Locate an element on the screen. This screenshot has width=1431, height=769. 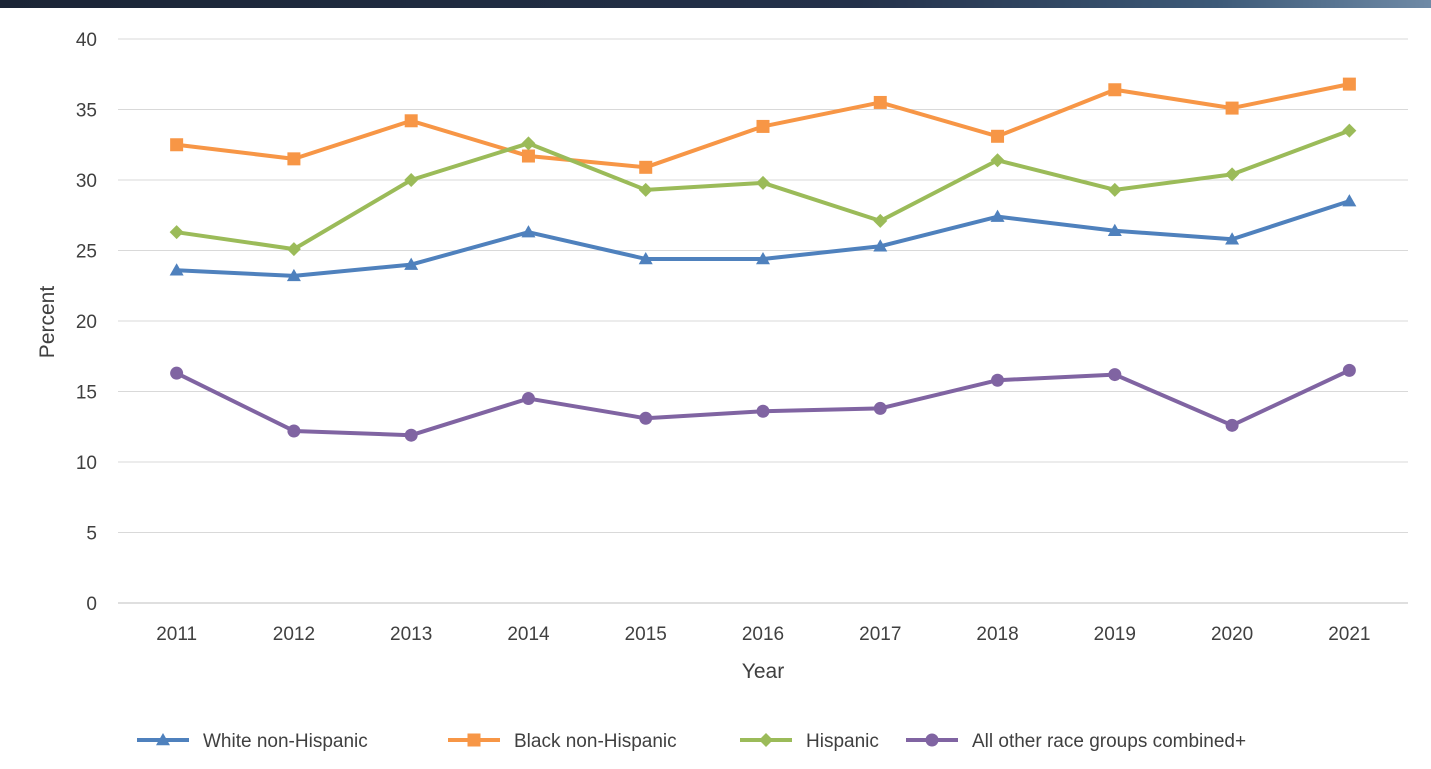
y-tick-label: 0 is located at coordinates (91, 604).